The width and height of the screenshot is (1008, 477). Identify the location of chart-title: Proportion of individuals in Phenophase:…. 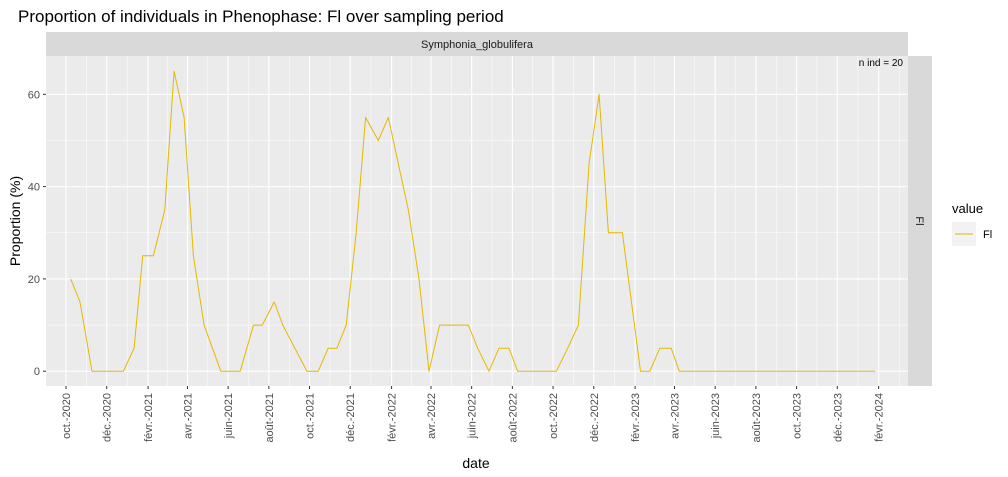
(261, 16).